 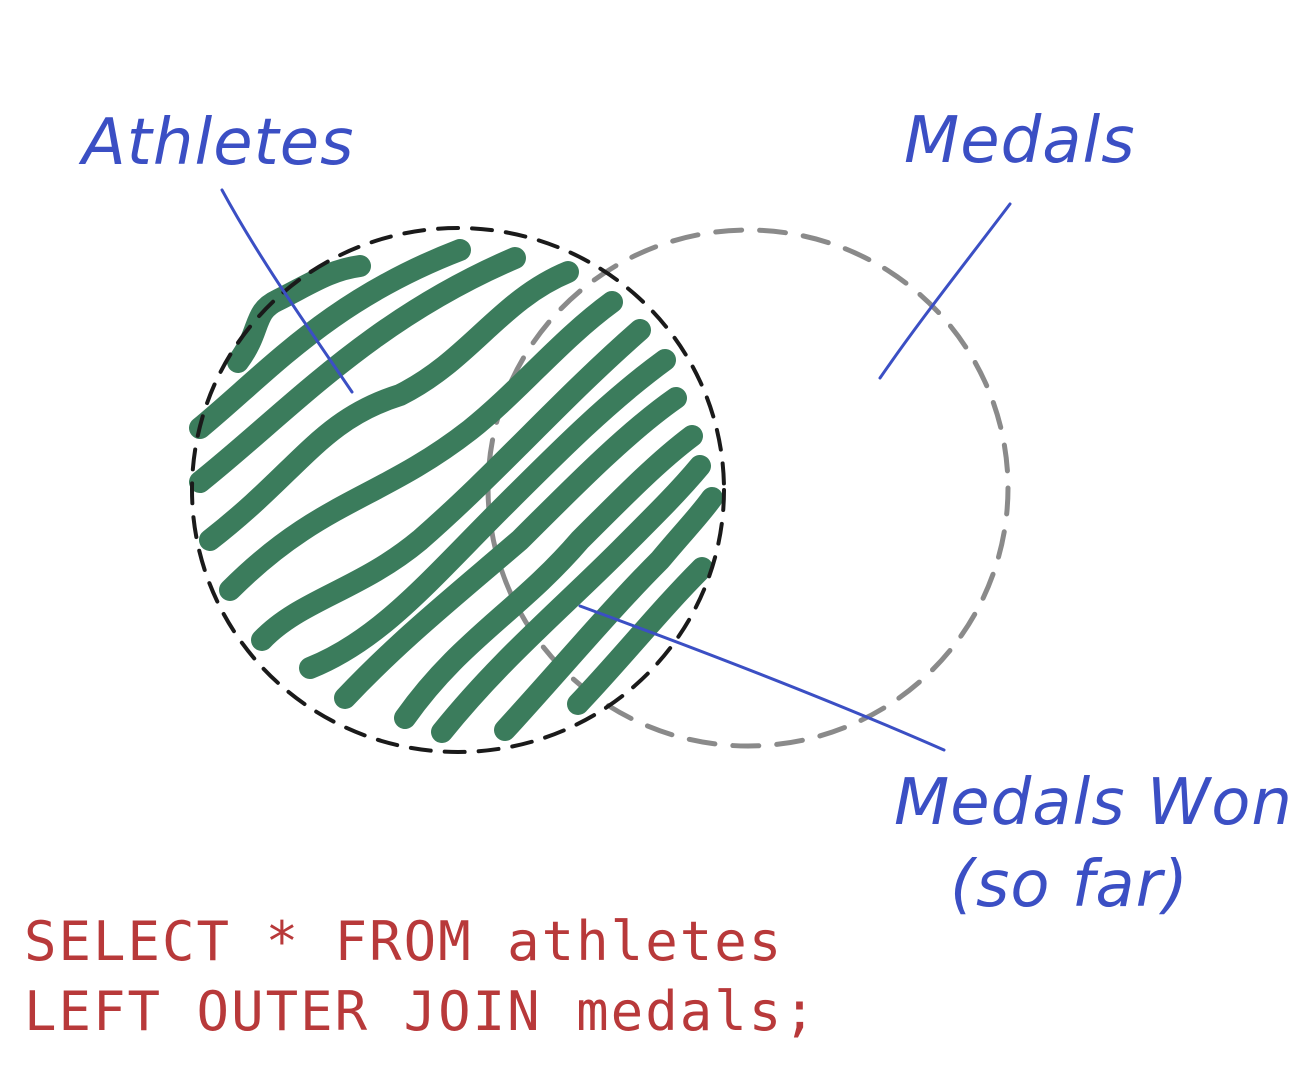 What do you see at coordinates (1069, 885) in the screenshot?
I see `medals-won-label-line2: (so far)` at bounding box center [1069, 885].